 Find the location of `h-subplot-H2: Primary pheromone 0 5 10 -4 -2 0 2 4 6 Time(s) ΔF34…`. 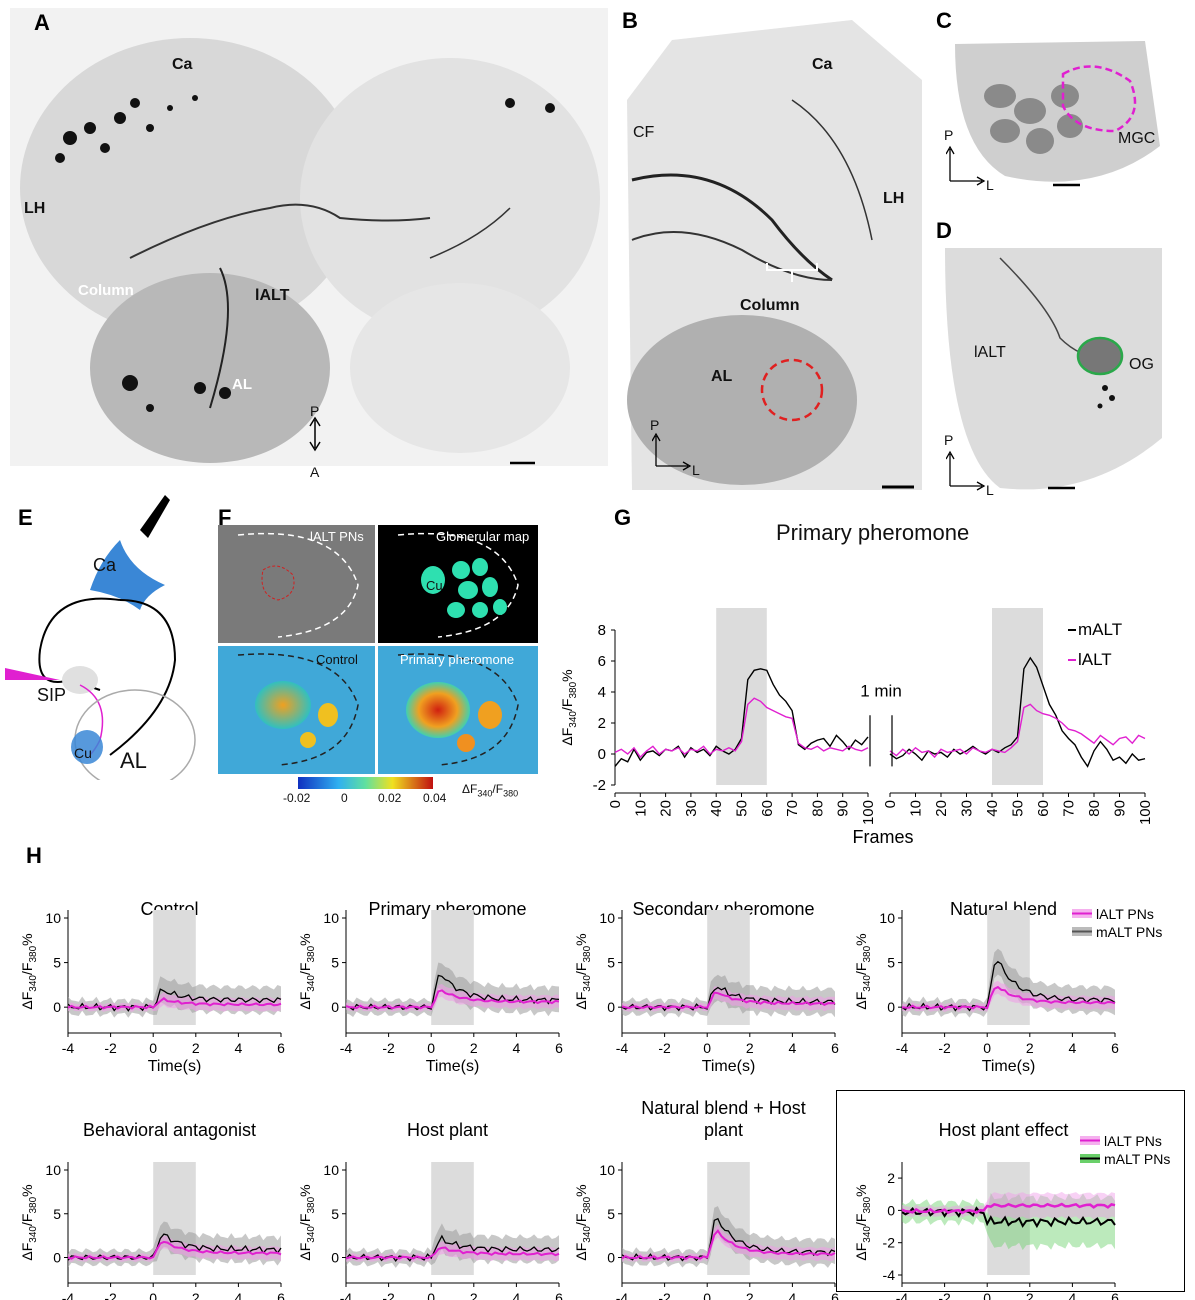

h-subplot-H2: Primary pheromone 0 5 10 -4 -2 0 2 4 6 Time(s) ΔF34… is located at coordinates (430, 987).